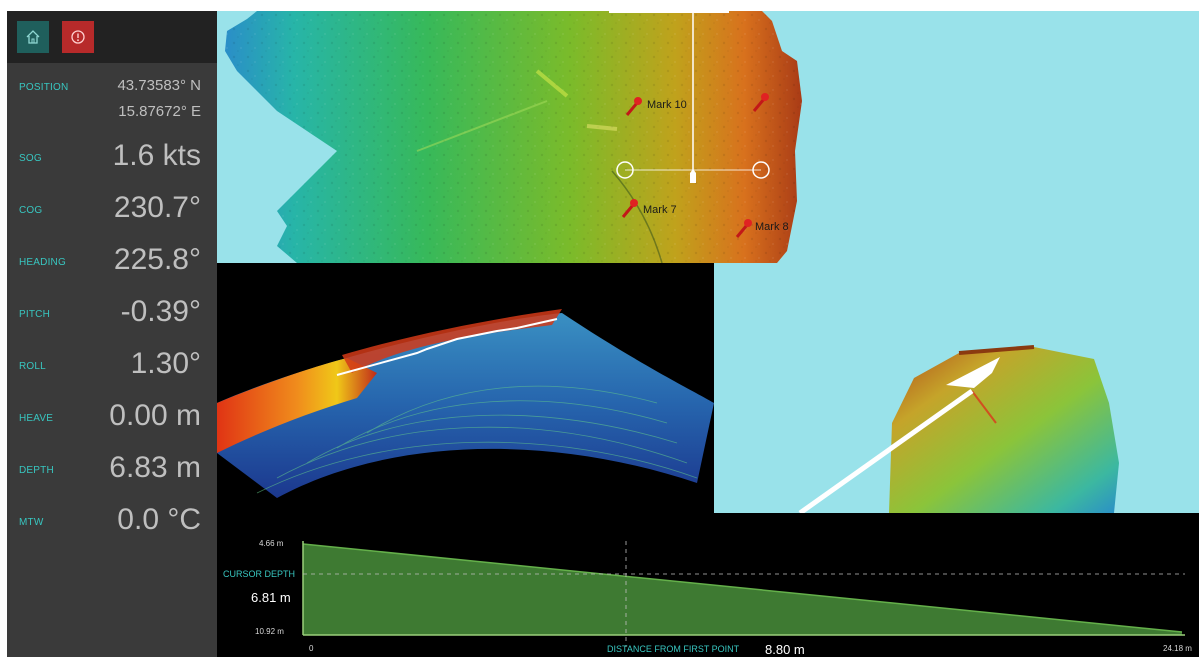 The width and height of the screenshot is (1199, 657). What do you see at coordinates (112, 521) in the screenshot?
I see `mtw-row: MTW 0.0 °C` at bounding box center [112, 521].